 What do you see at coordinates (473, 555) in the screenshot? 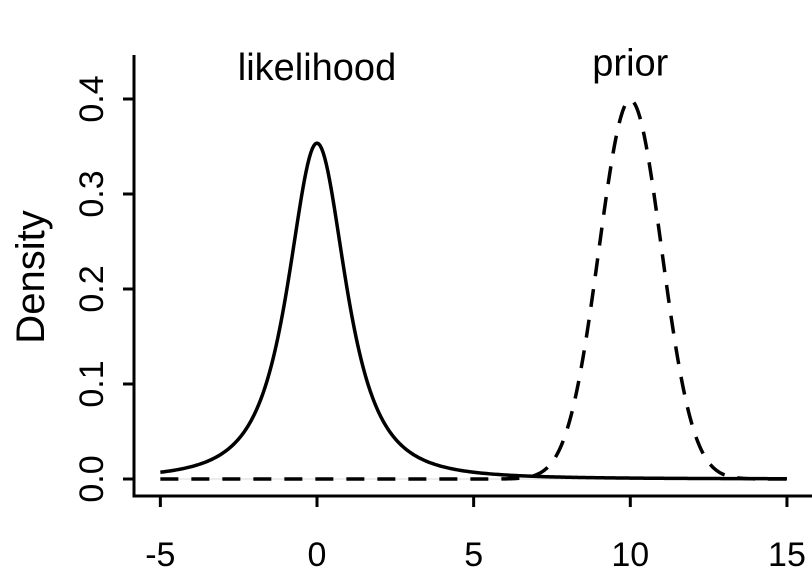
I see `x-tick-label: 5` at bounding box center [473, 555].